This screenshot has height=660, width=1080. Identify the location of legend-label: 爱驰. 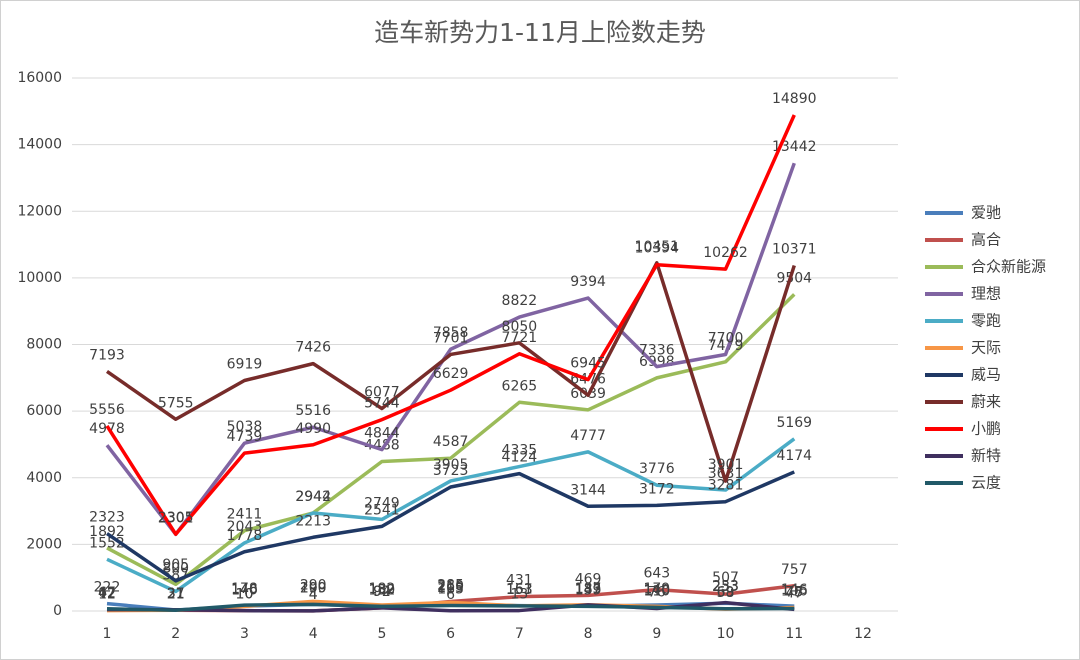
(986, 213).